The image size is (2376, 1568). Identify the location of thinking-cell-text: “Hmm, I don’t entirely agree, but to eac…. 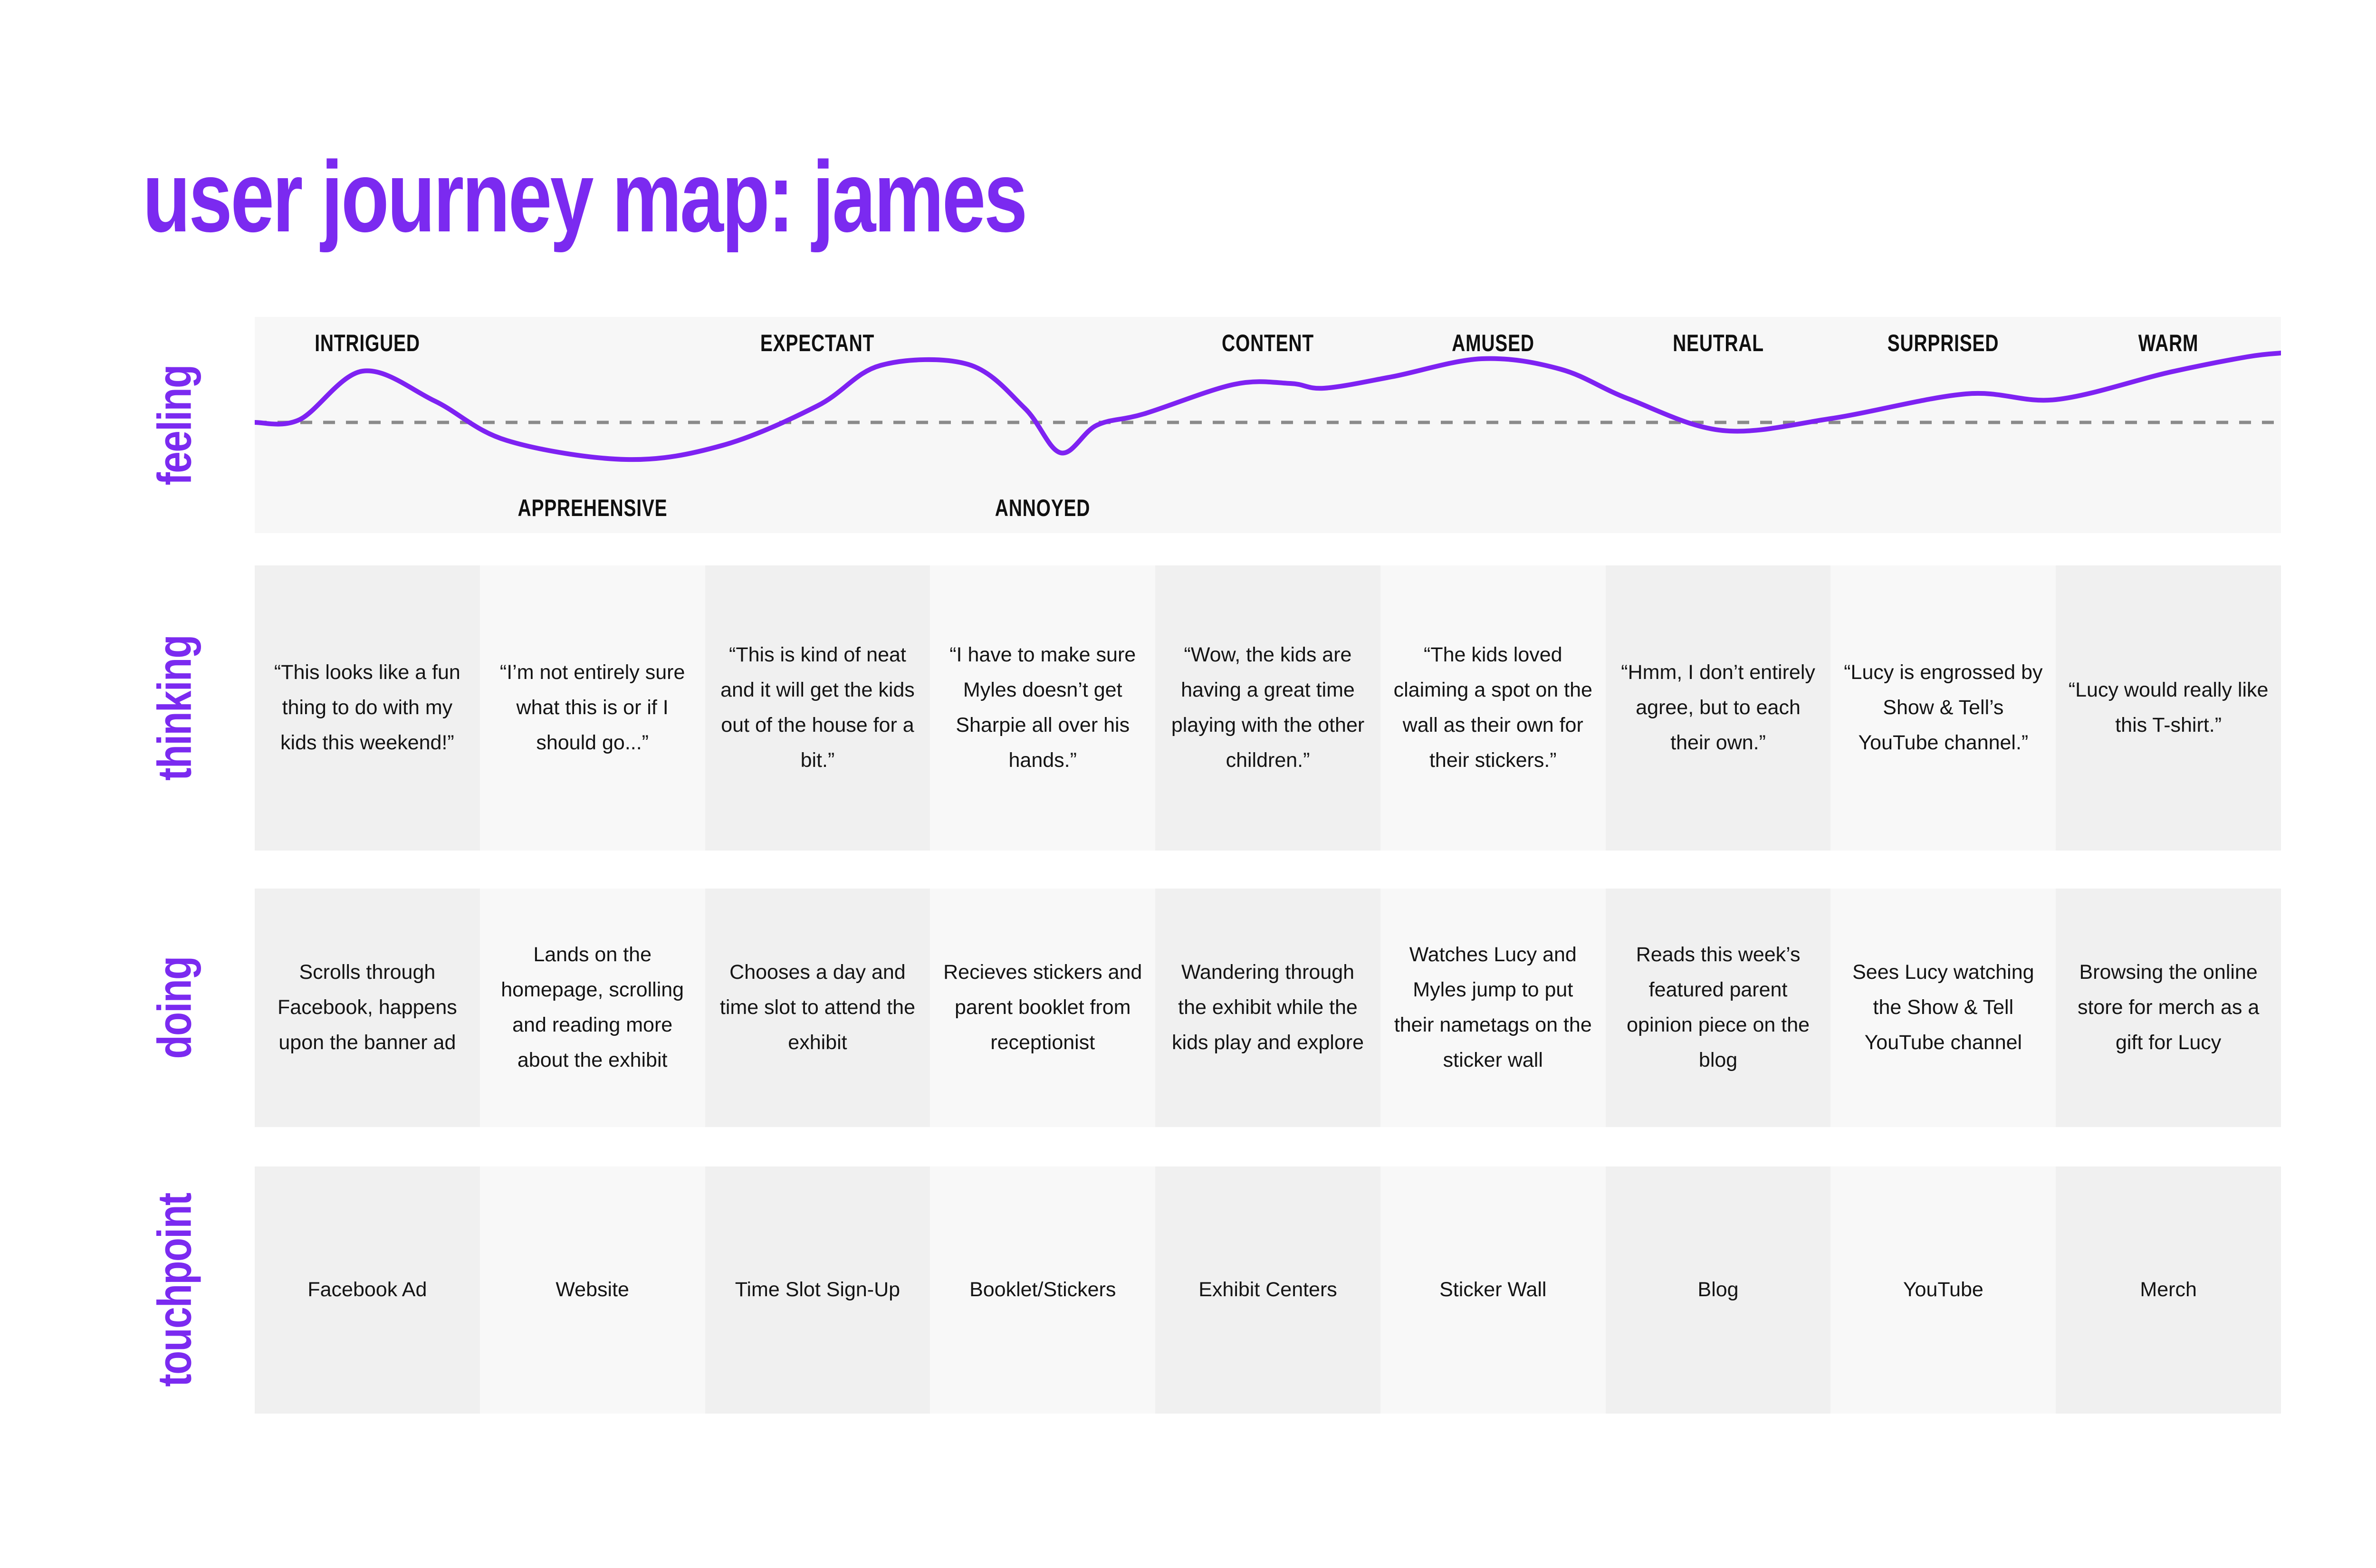
(1718, 708).